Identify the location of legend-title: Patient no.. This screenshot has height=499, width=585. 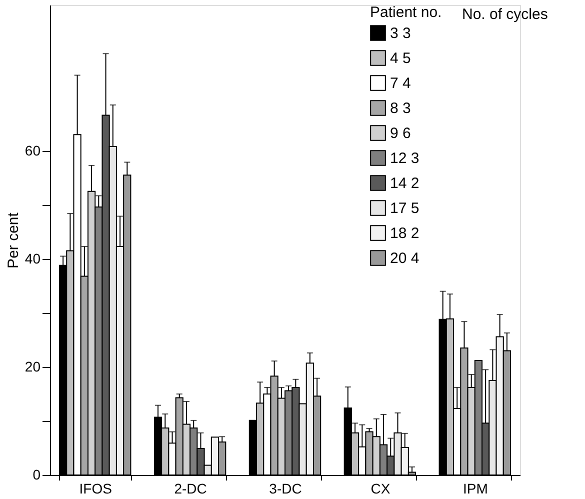
(406, 12).